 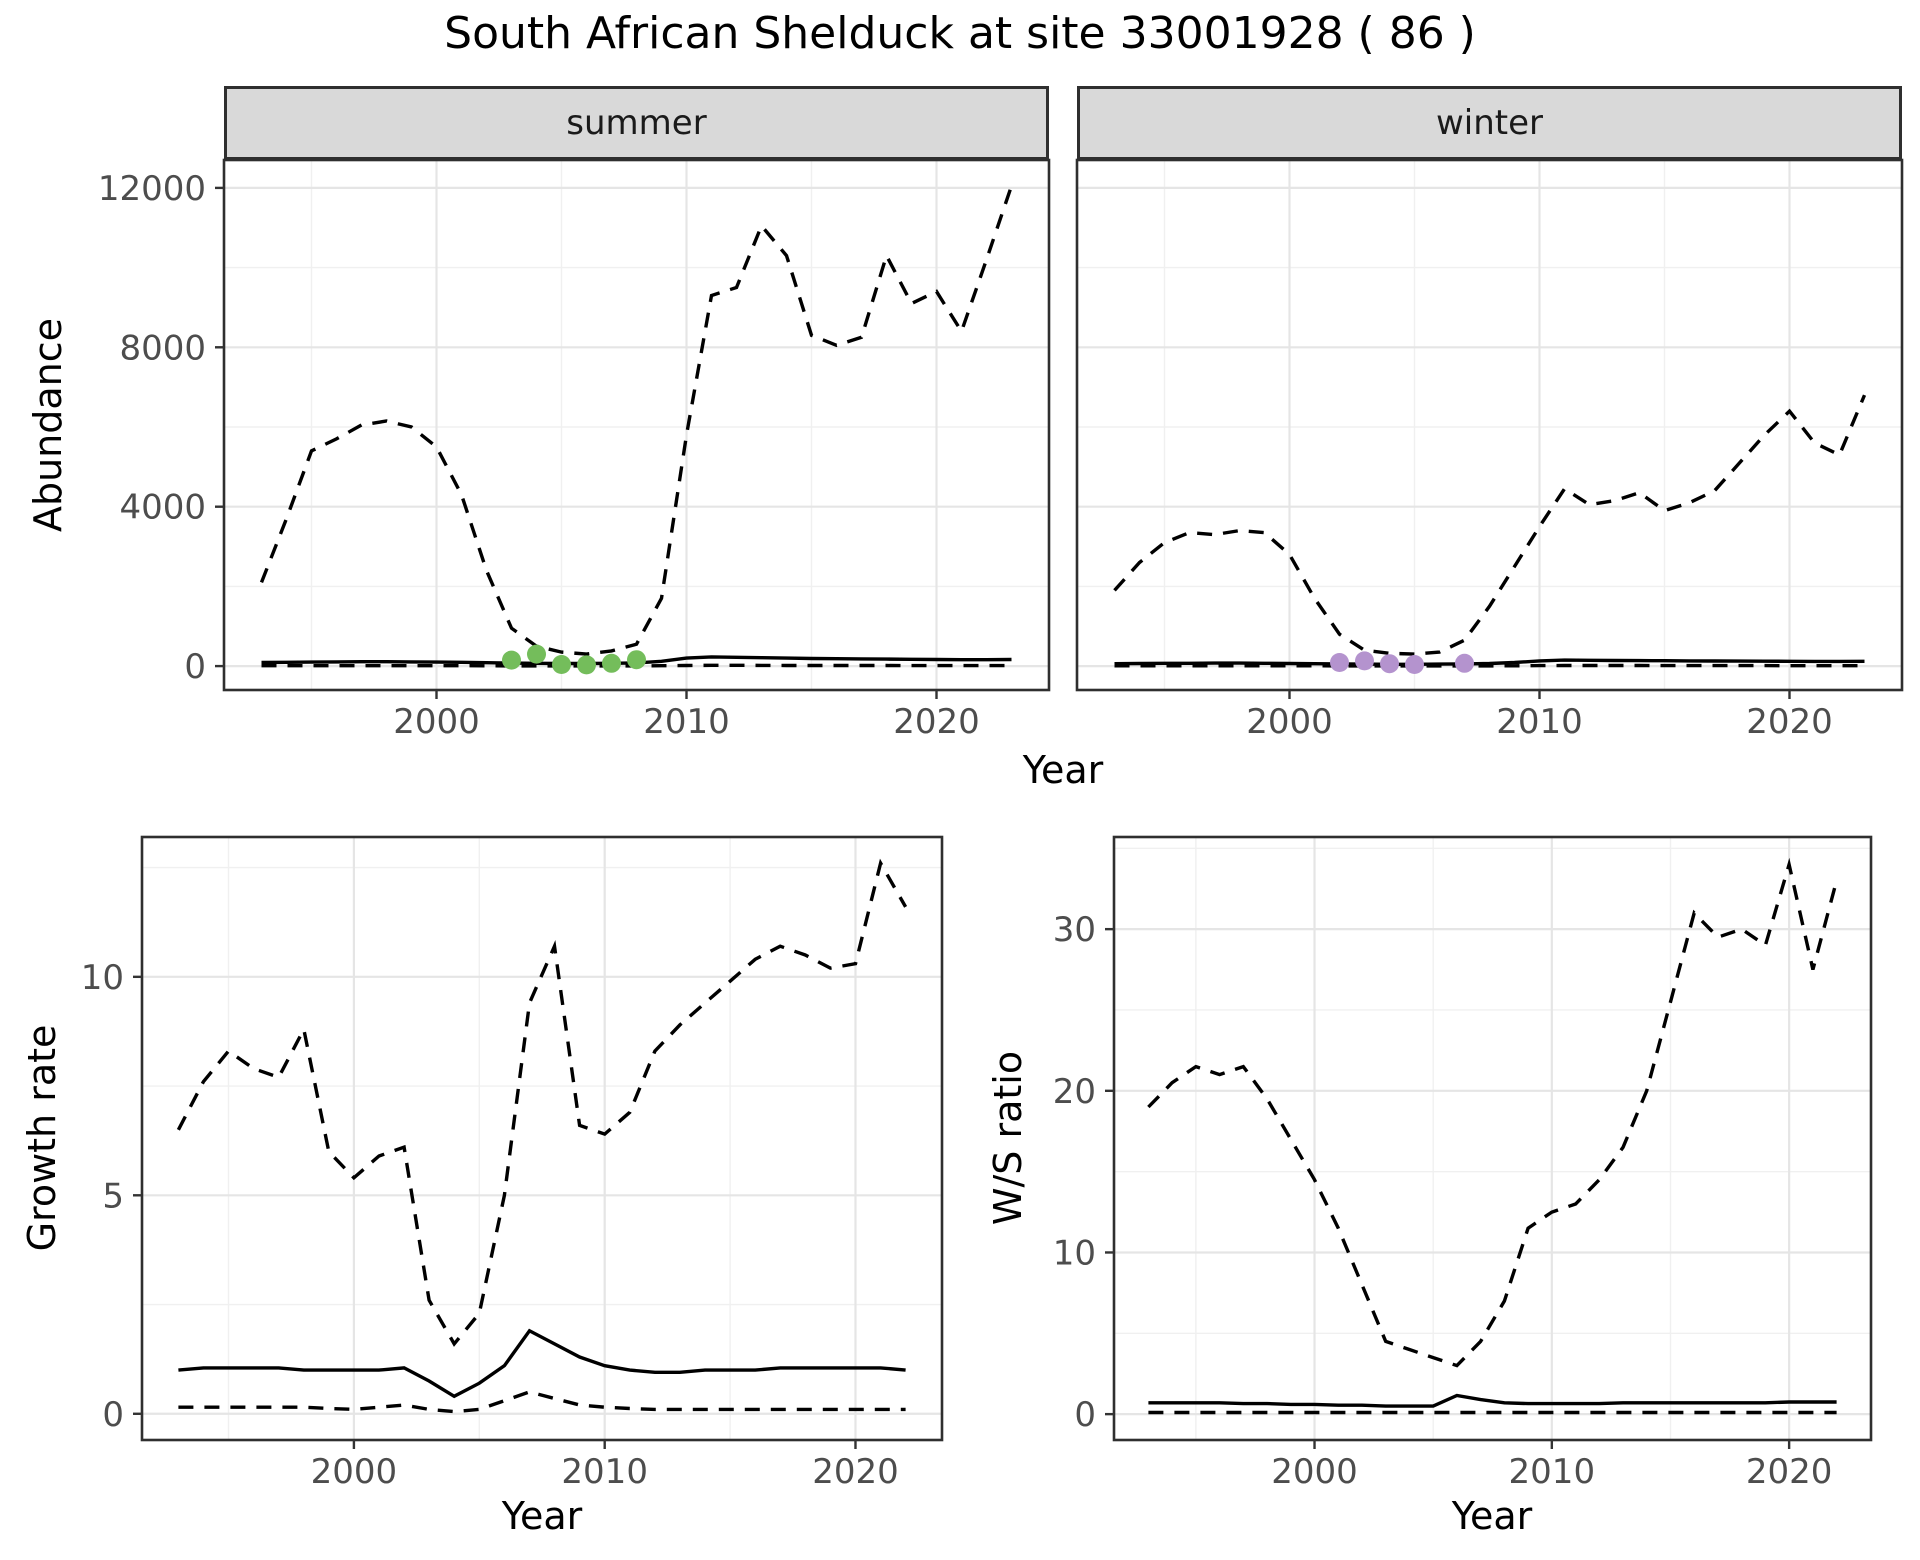 What do you see at coordinates (542, 1363) in the screenshot?
I see `growth-rate-median-line` at bounding box center [542, 1363].